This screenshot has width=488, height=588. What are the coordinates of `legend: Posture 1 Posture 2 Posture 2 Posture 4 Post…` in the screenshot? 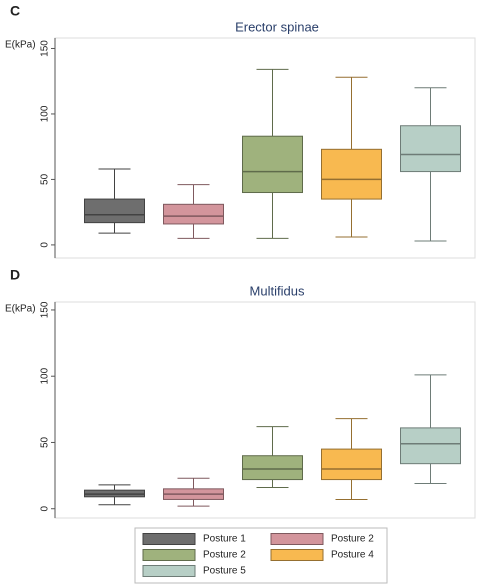 It's located at (261, 555).